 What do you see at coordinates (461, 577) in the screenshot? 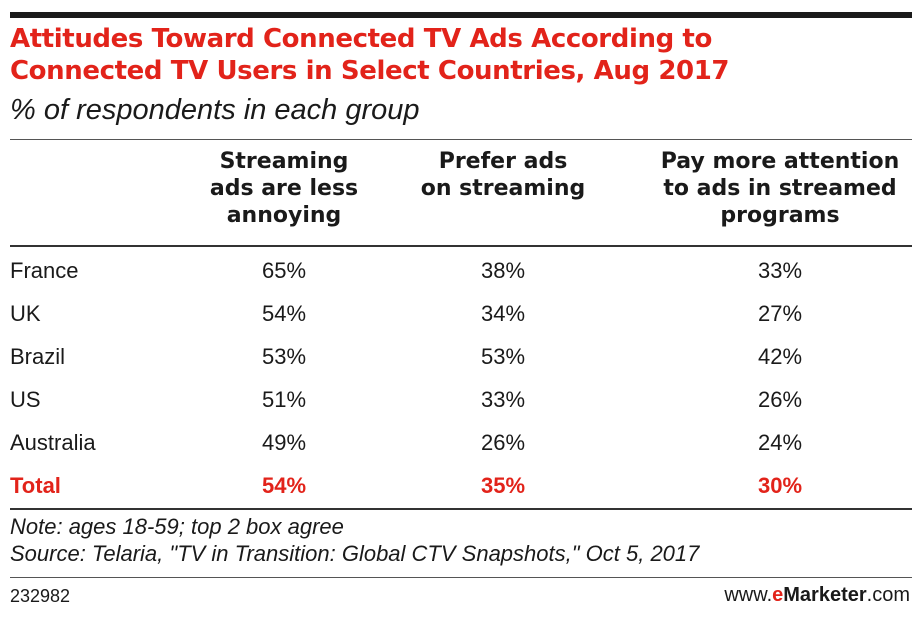
I see `footer-rule` at bounding box center [461, 577].